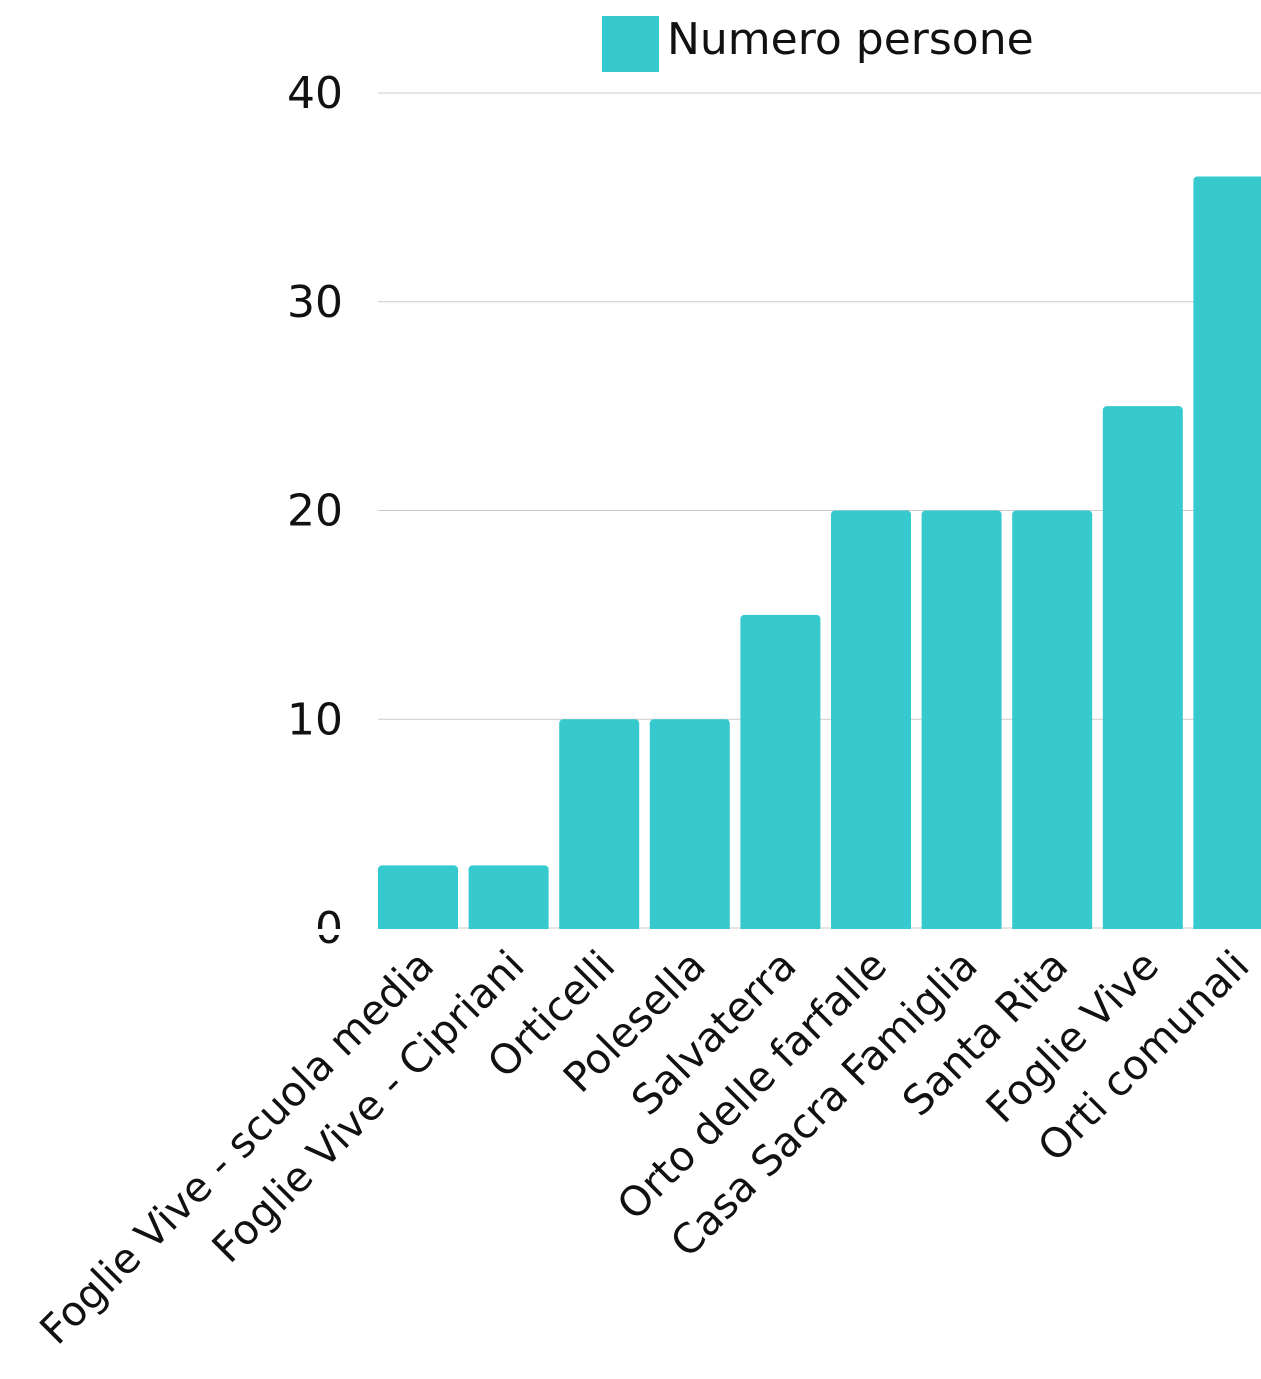 Image resolution: width=1261 pixels, height=1379 pixels. I want to click on bar-orticelli, so click(599, 825).